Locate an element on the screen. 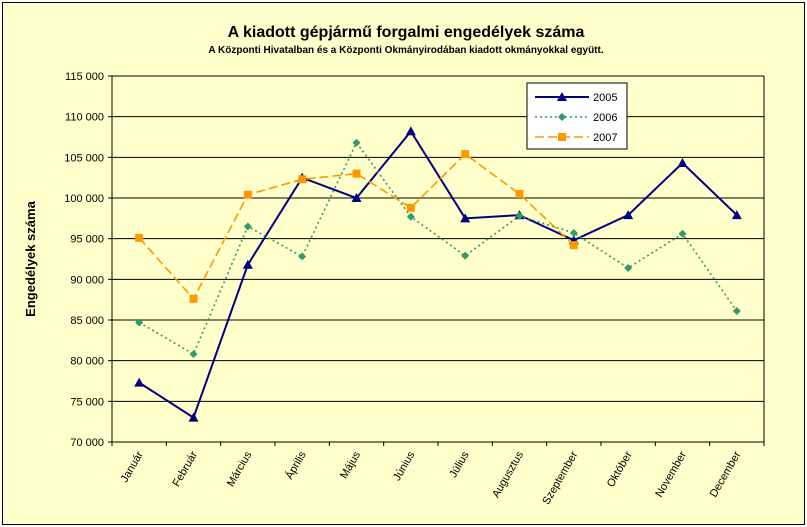 The width and height of the screenshot is (807, 527). x-tick-label: Június is located at coordinates (404, 466).